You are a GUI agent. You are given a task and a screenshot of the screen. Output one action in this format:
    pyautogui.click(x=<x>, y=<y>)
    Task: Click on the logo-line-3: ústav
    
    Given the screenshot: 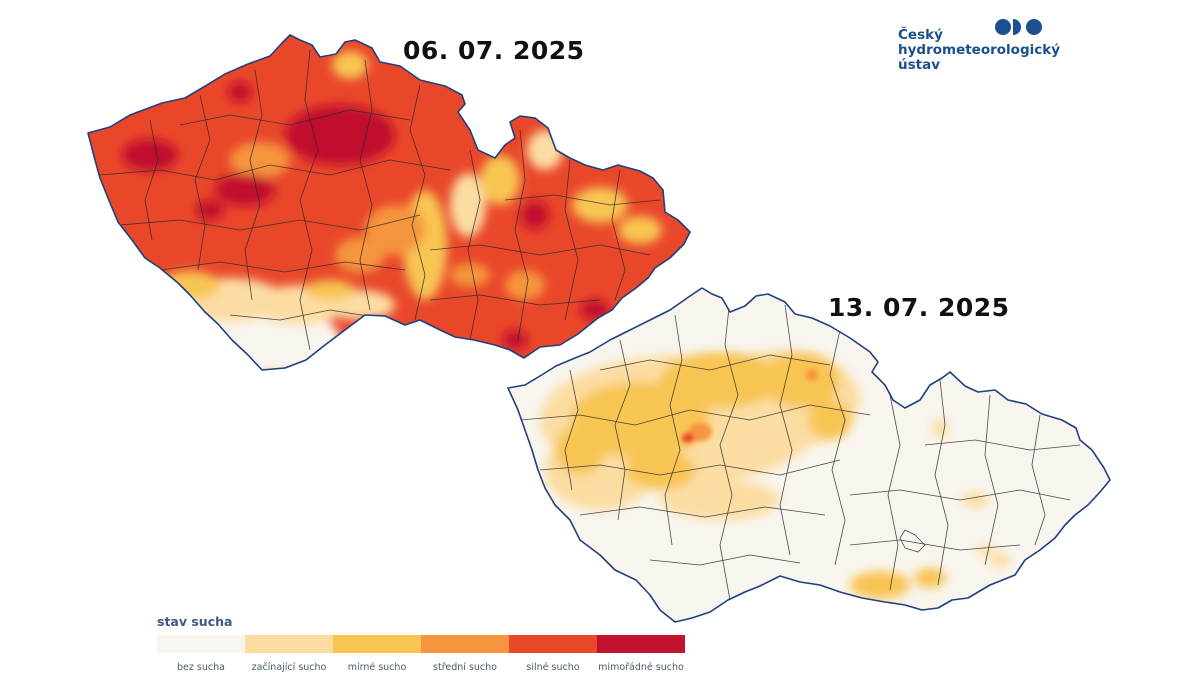 What is the action you would take?
    pyautogui.click(x=919, y=65)
    